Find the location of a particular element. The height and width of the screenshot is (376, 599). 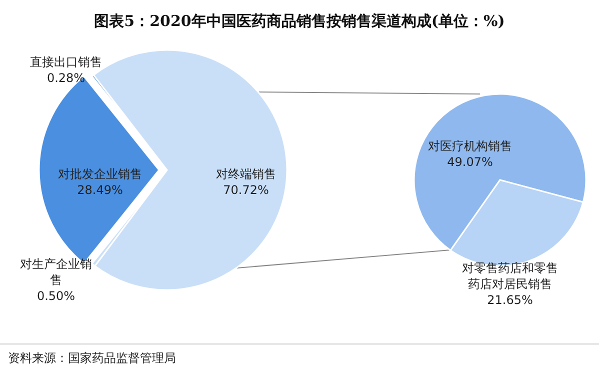

slice-label: 对批发企业销售 is located at coordinates (100, 174).